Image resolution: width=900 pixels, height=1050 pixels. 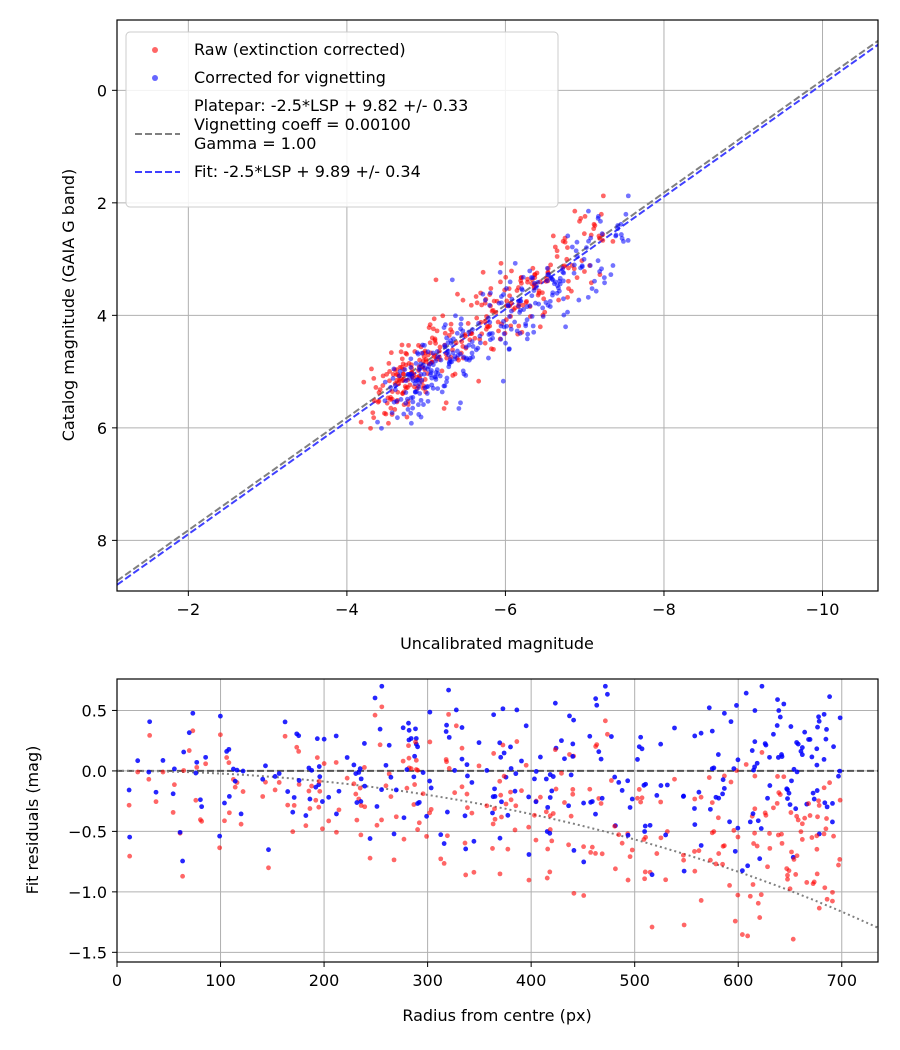 What do you see at coordinates (347, 609) in the screenshot?
I see `top-xtick-label: −4` at bounding box center [347, 609].